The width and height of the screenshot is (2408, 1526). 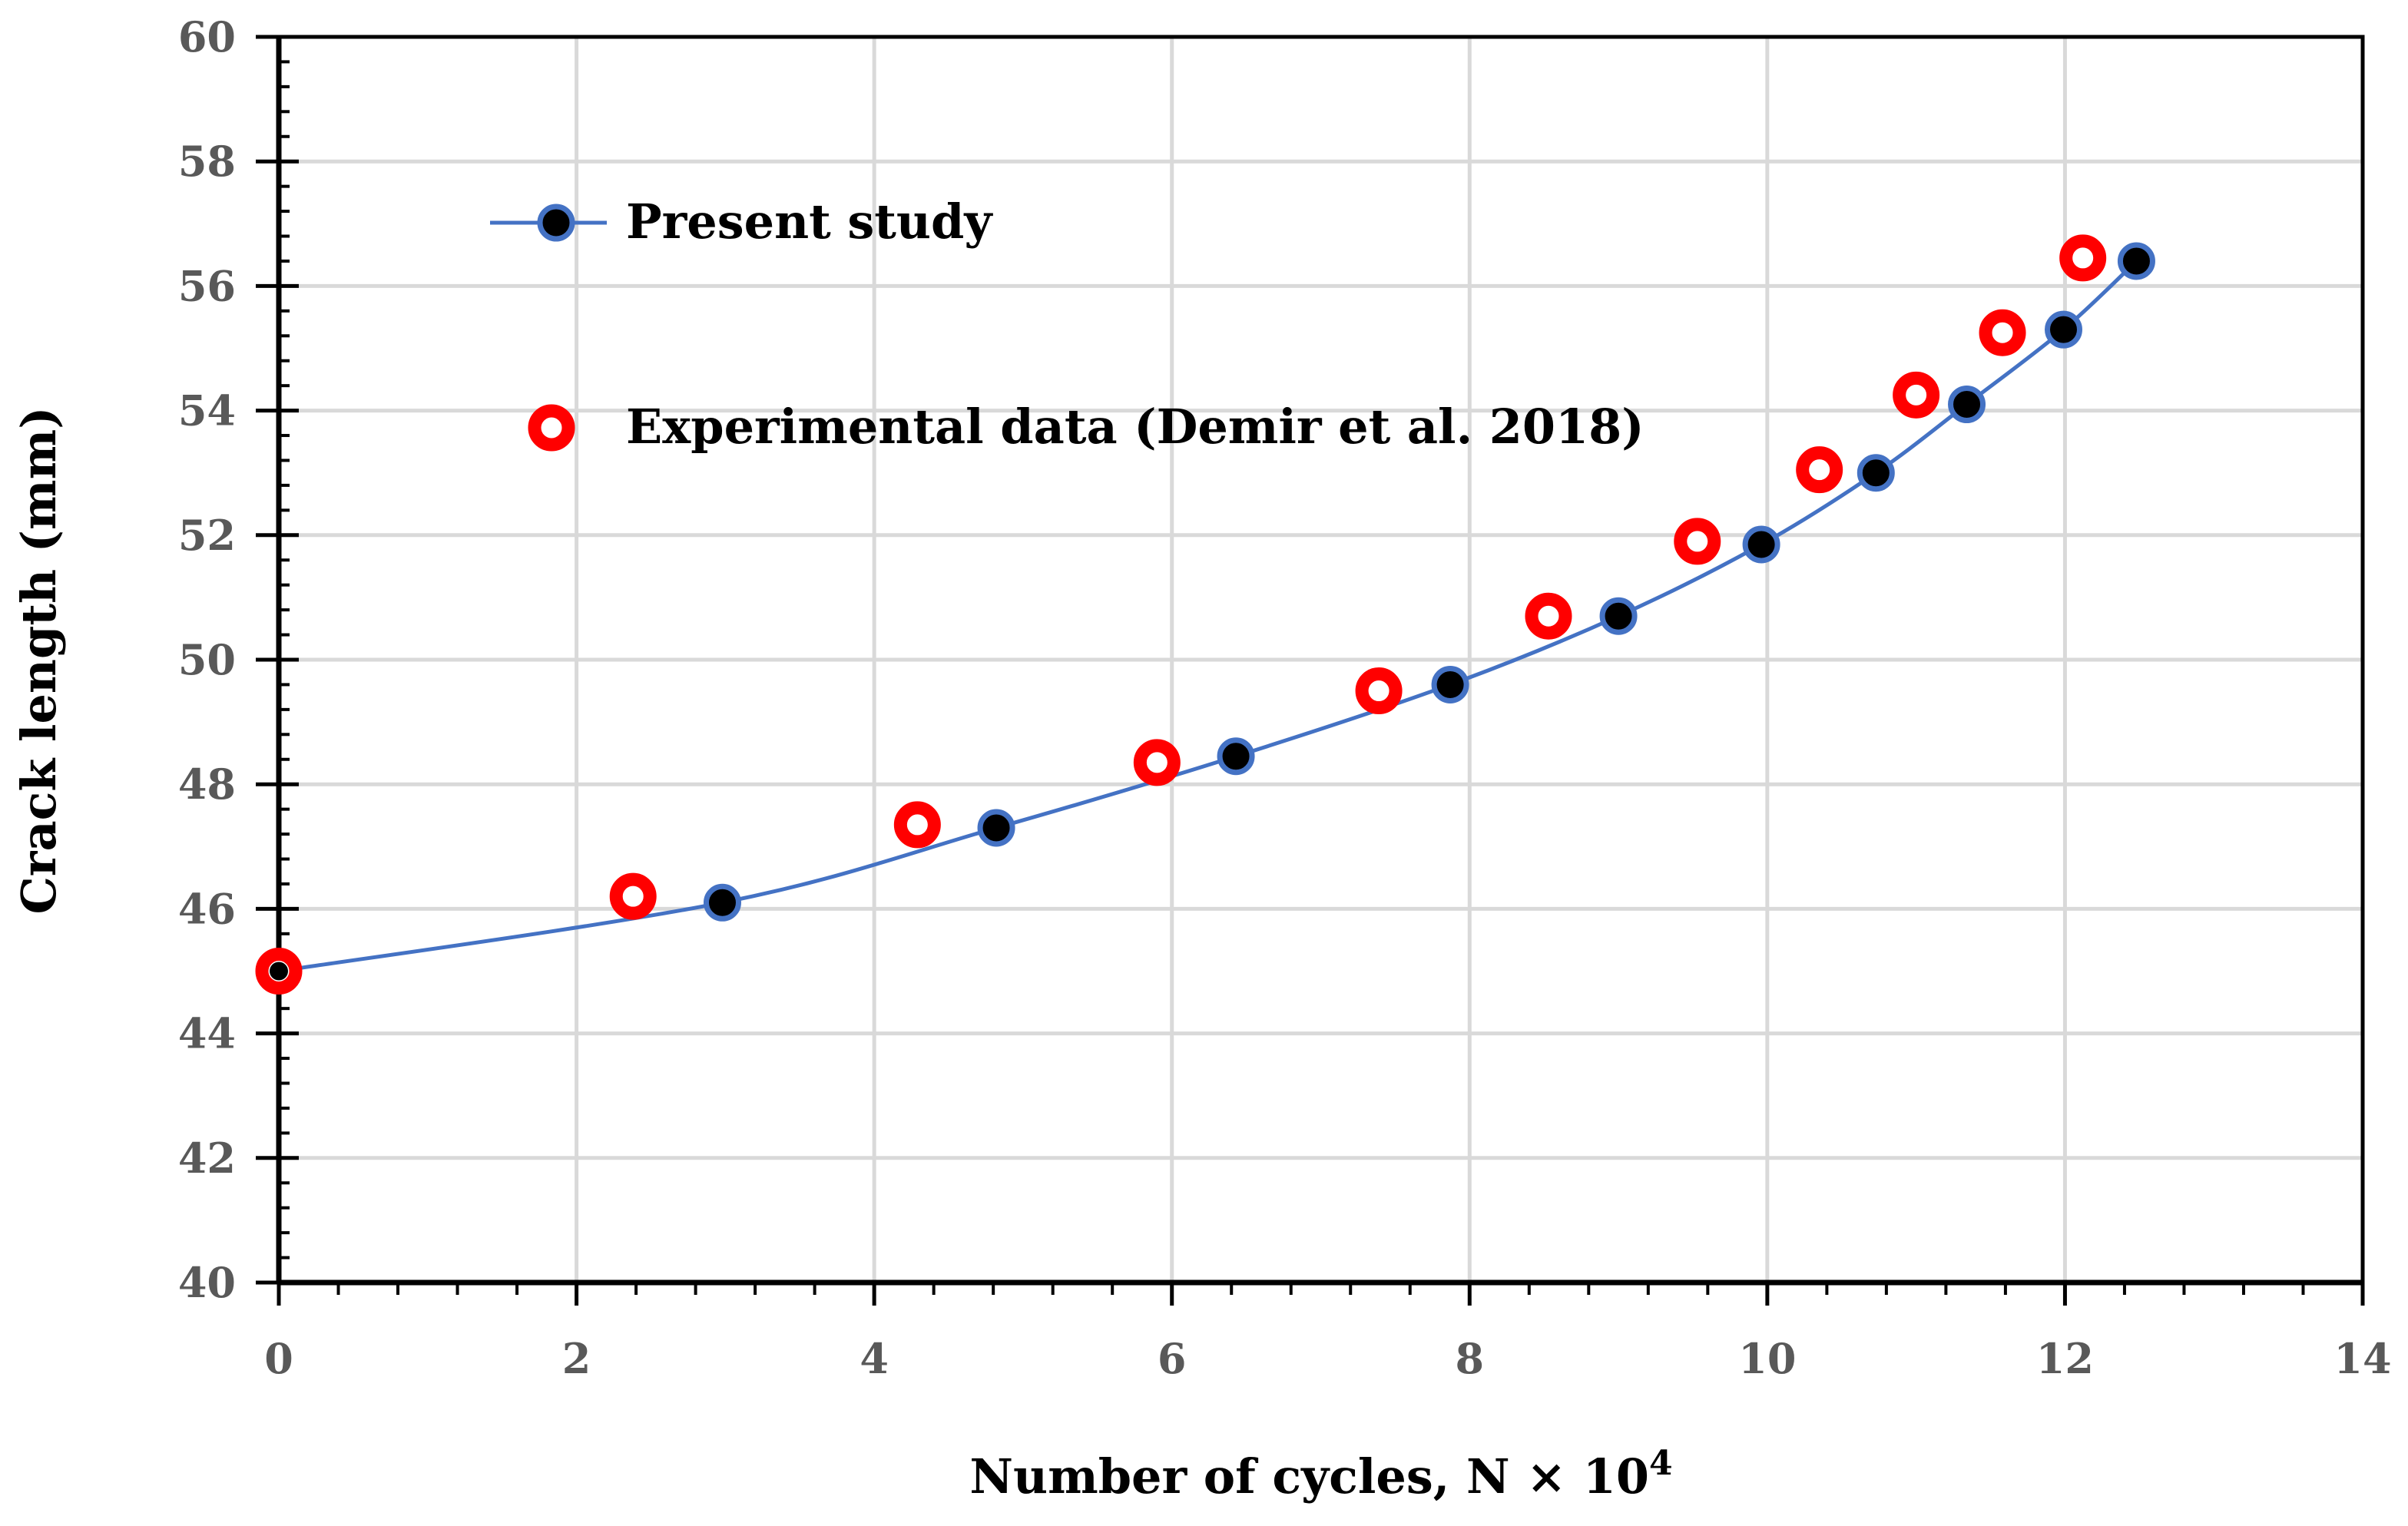 What do you see at coordinates (551, 428) in the screenshot?
I see `legend-experimental-marker` at bounding box center [551, 428].